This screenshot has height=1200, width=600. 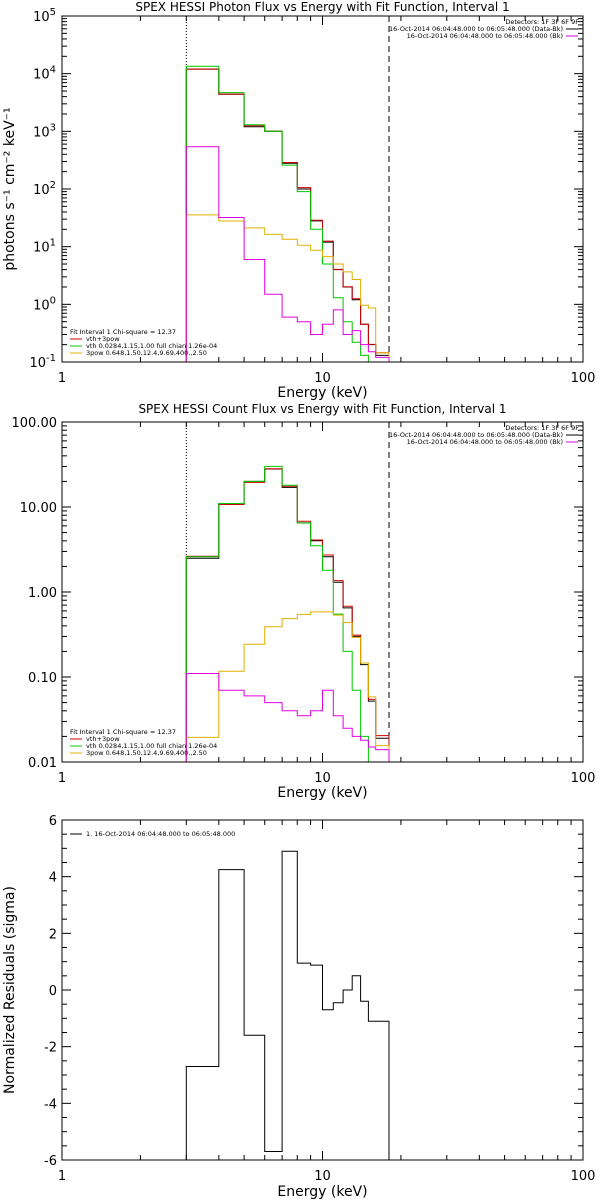 I want to click on y-tick-label: 10.00, so click(x=38, y=508).